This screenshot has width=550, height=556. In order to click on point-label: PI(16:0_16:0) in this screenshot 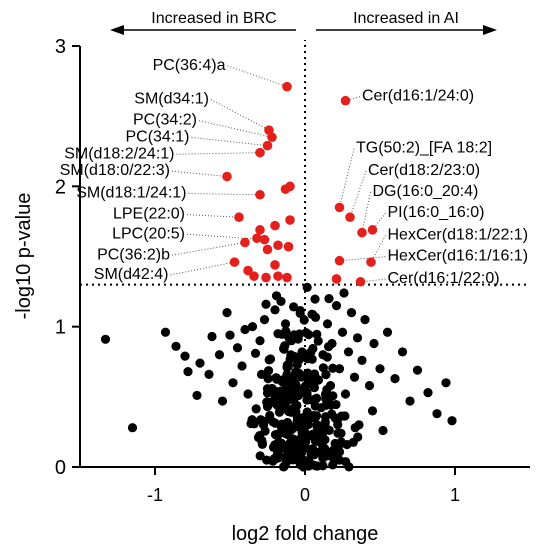, I will do `click(436, 212)`.